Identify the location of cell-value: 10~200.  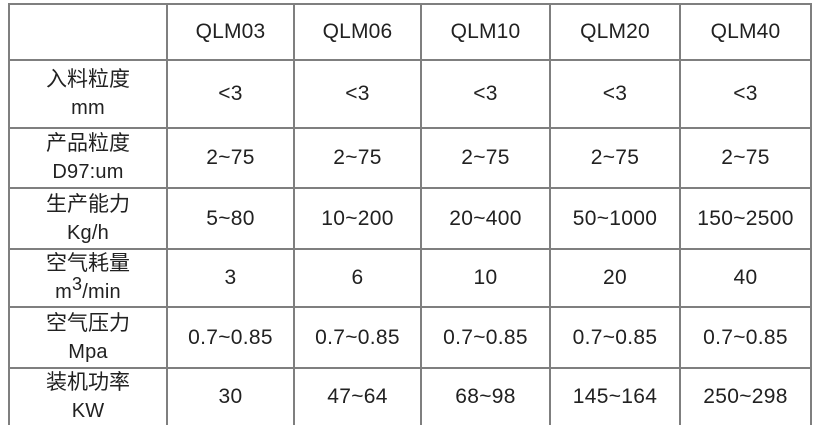
(357, 218).